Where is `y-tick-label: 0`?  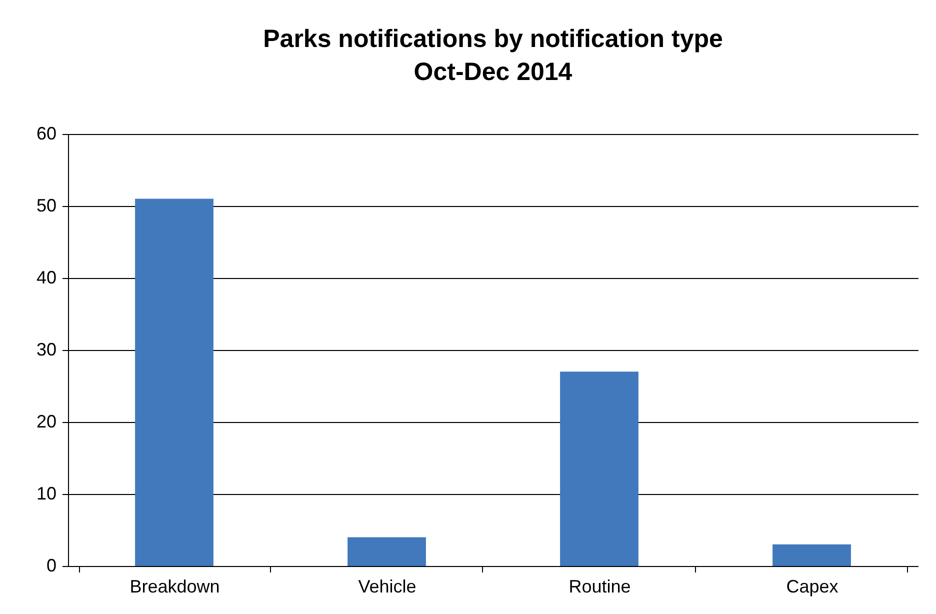 y-tick-label: 0 is located at coordinates (51, 566).